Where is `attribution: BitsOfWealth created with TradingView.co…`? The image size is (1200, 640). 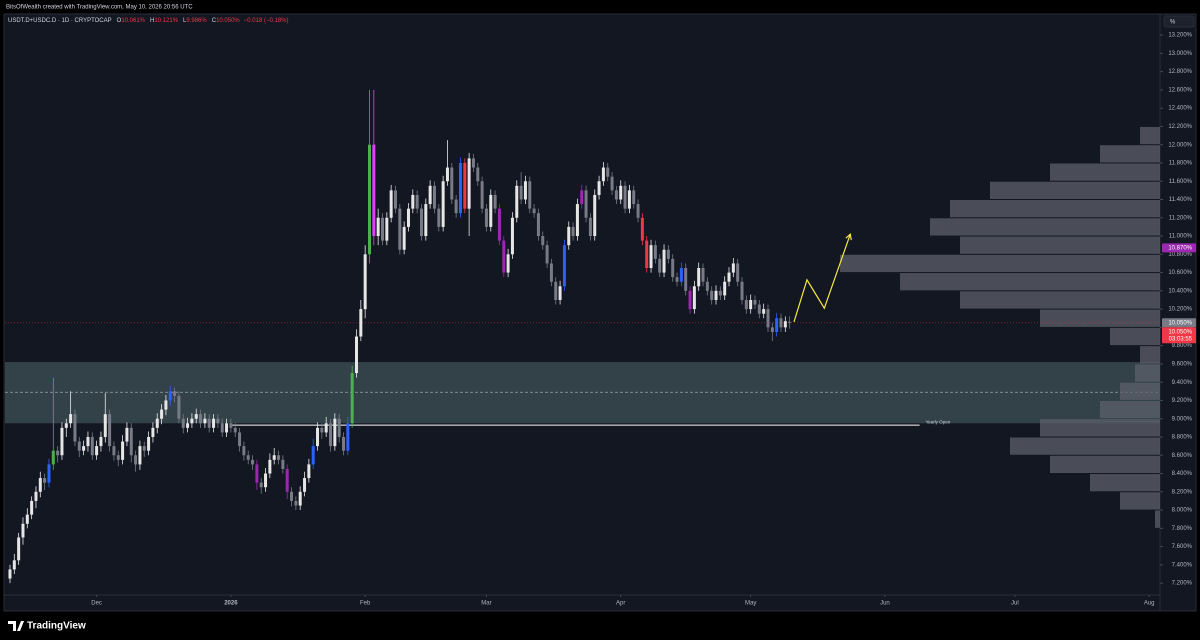
attribution: BitsOfWealth created with TradingView.co… is located at coordinates (99, 8).